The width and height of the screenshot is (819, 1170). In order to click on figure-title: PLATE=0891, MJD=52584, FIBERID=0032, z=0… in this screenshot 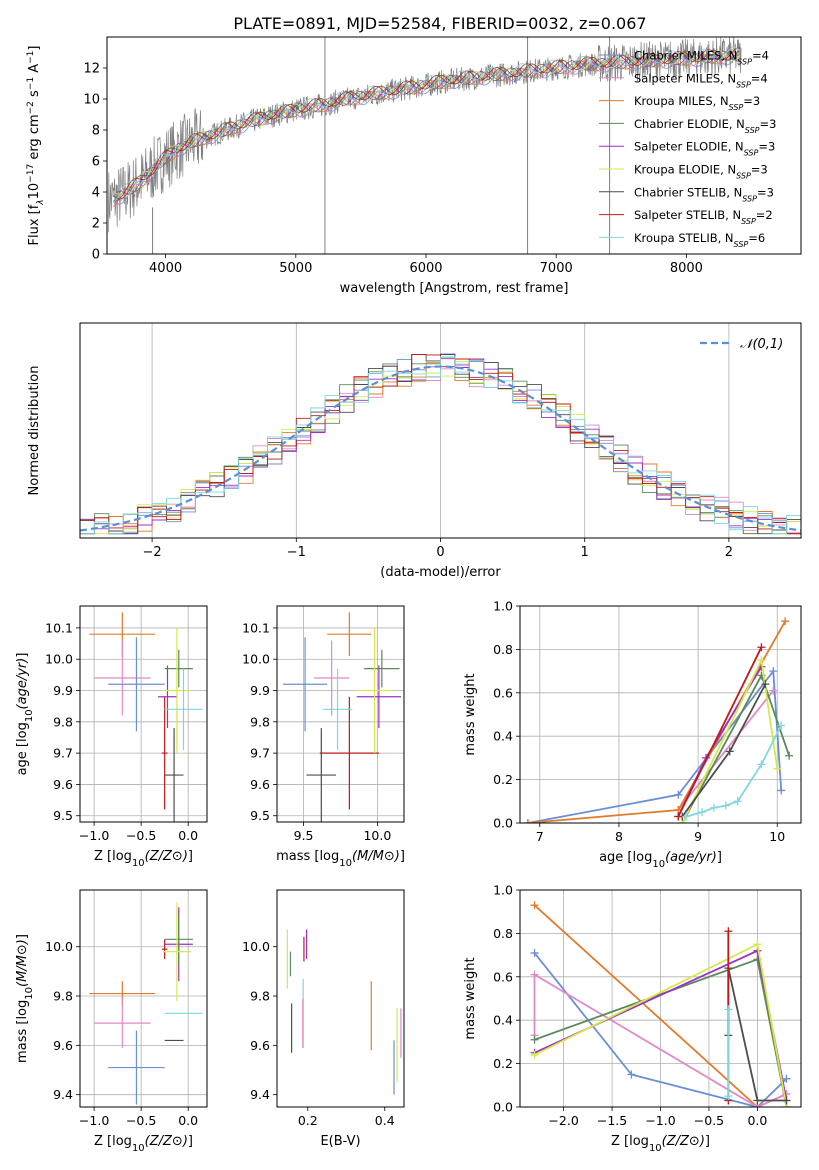, I will do `click(439, 23)`.